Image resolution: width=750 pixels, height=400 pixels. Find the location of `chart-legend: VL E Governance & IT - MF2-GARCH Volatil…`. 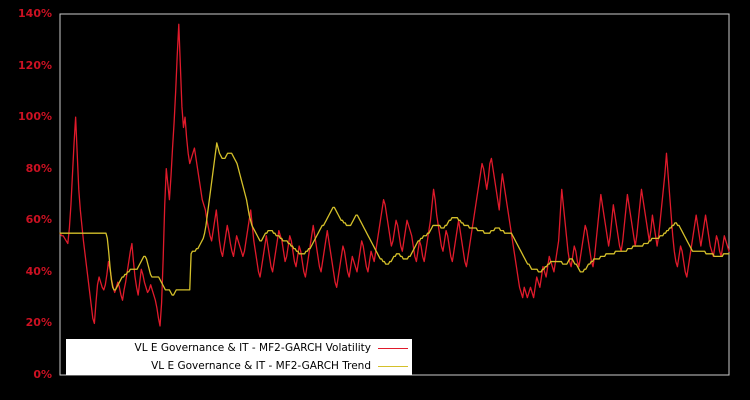

chart-legend: VL E Governance & IT - MF2-GARCH Volatil… is located at coordinates (239, 357).